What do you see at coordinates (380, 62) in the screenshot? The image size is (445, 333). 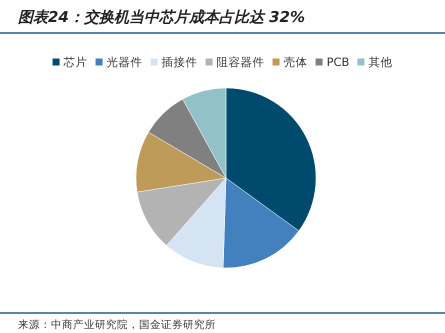 I see `legend-label: 其他` at bounding box center [380, 62].